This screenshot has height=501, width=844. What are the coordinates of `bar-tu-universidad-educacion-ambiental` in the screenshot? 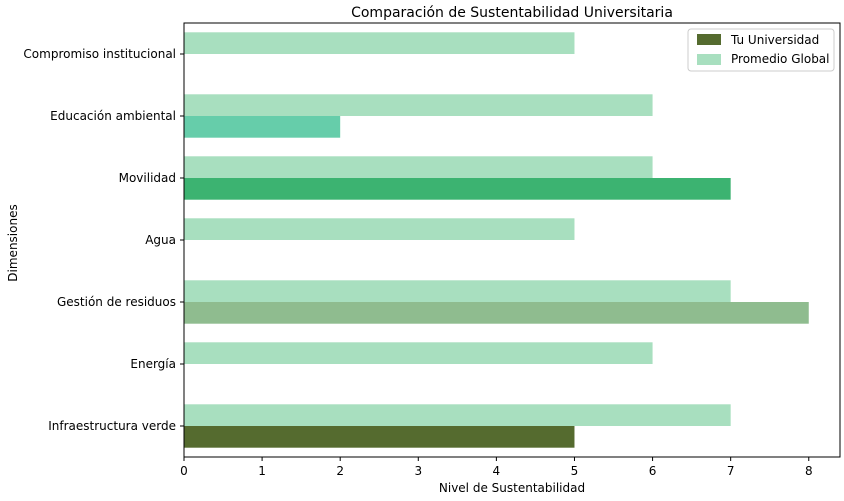 It's located at (262, 127).